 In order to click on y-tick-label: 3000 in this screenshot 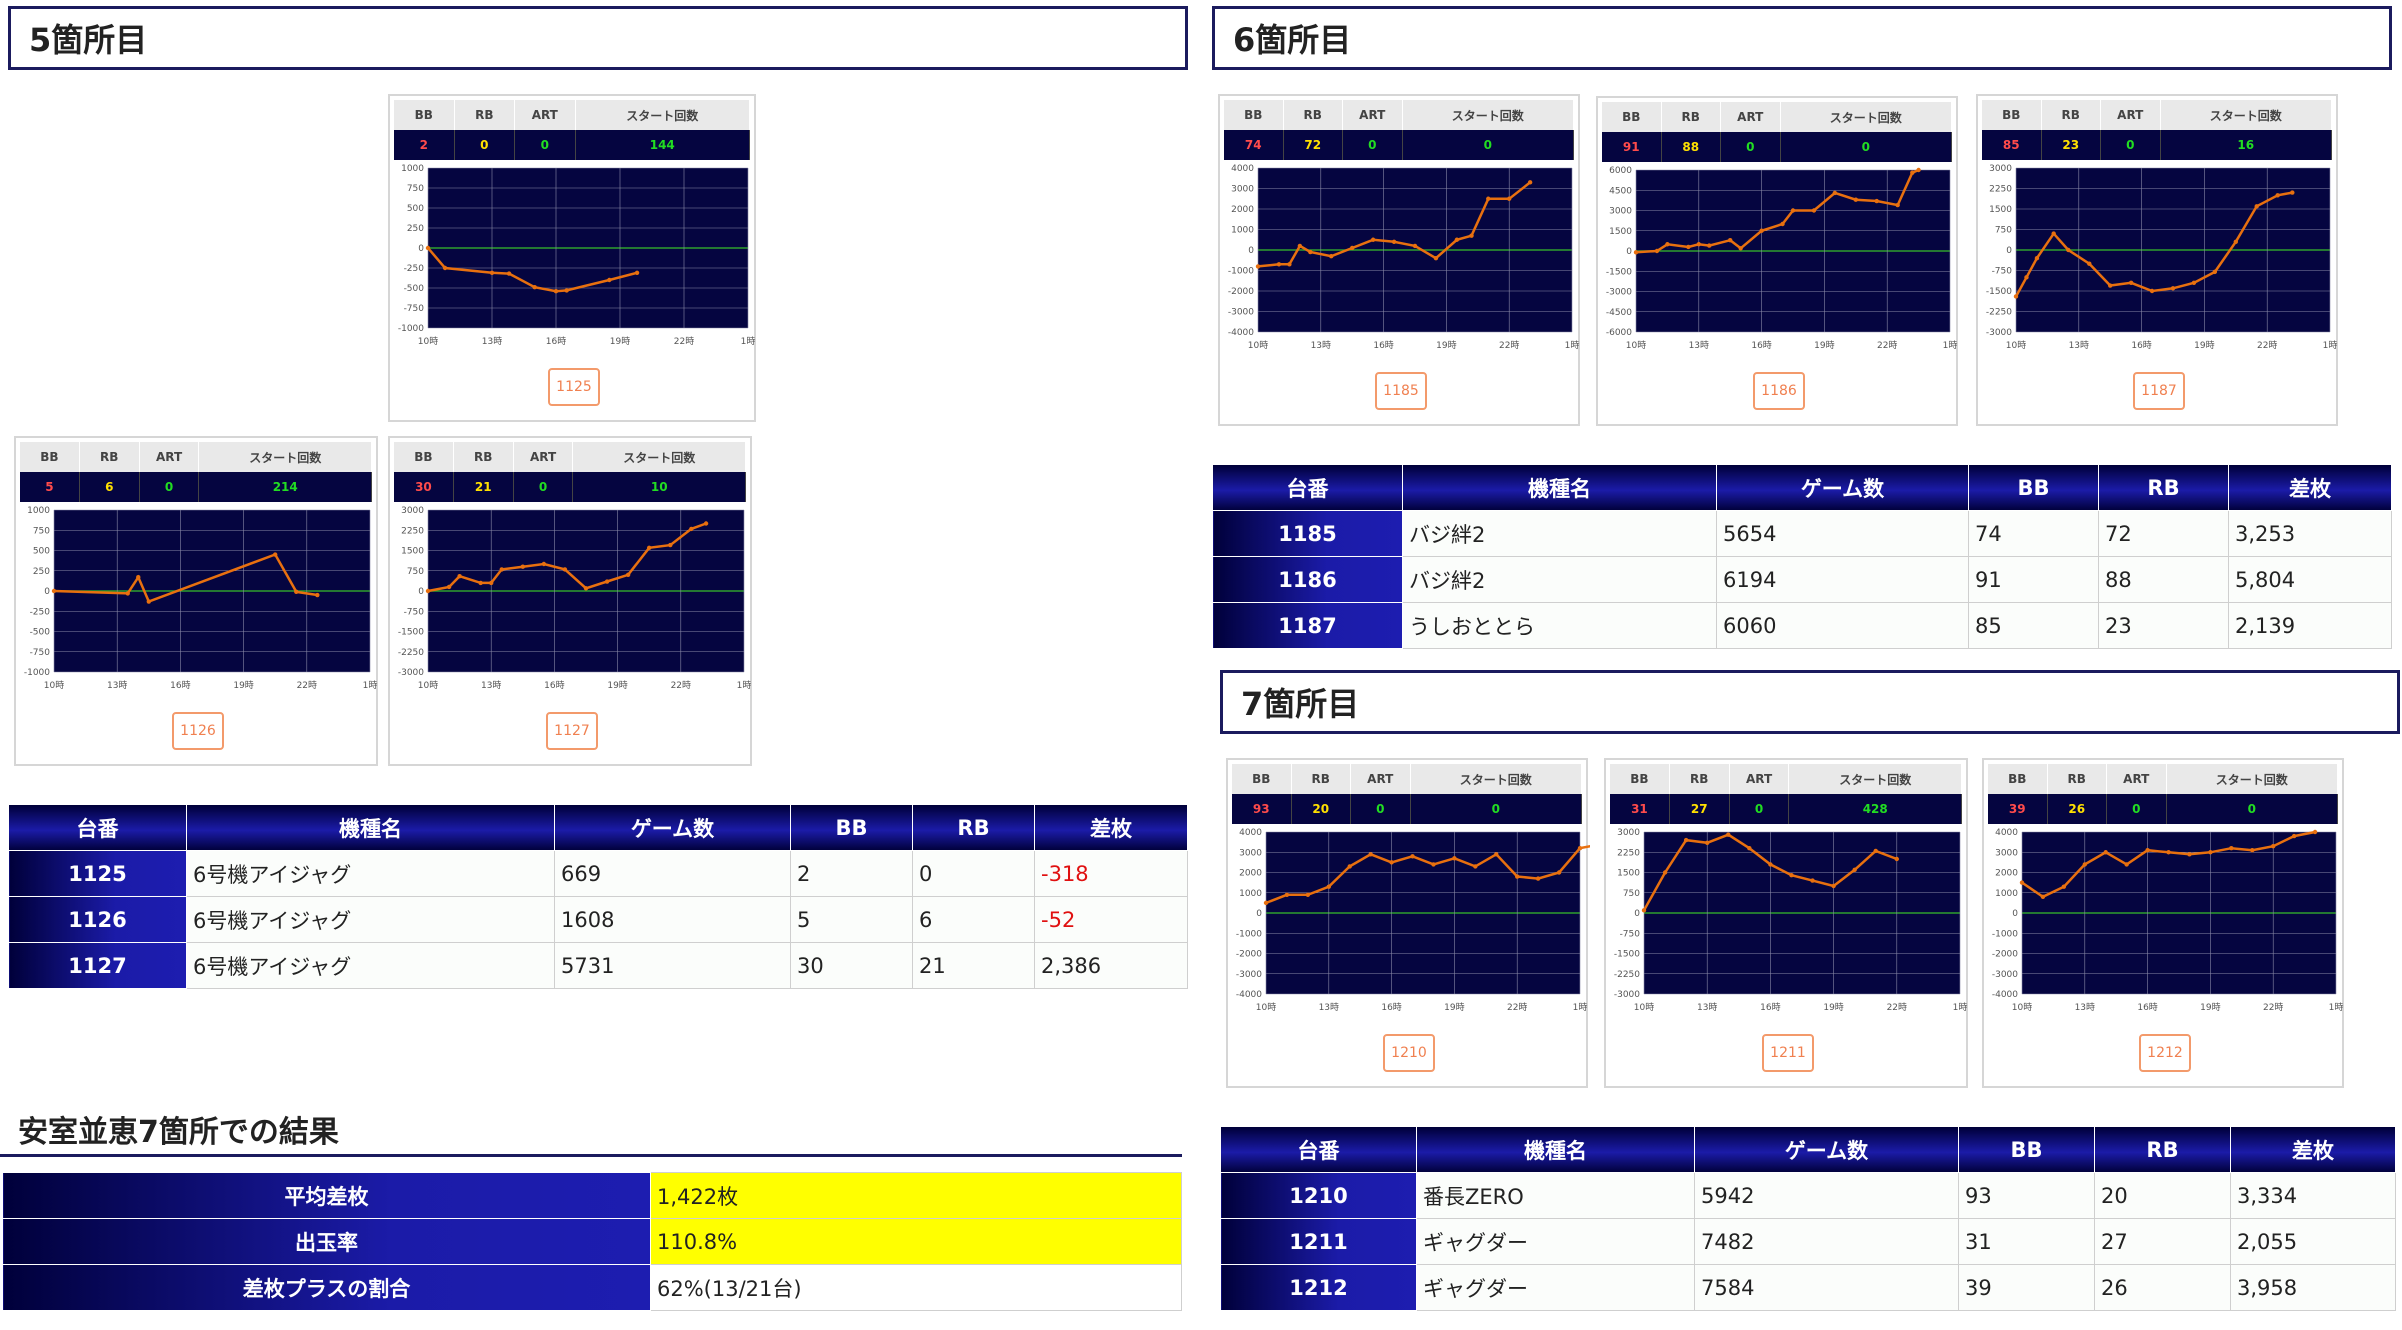, I will do `click(1242, 190)`.